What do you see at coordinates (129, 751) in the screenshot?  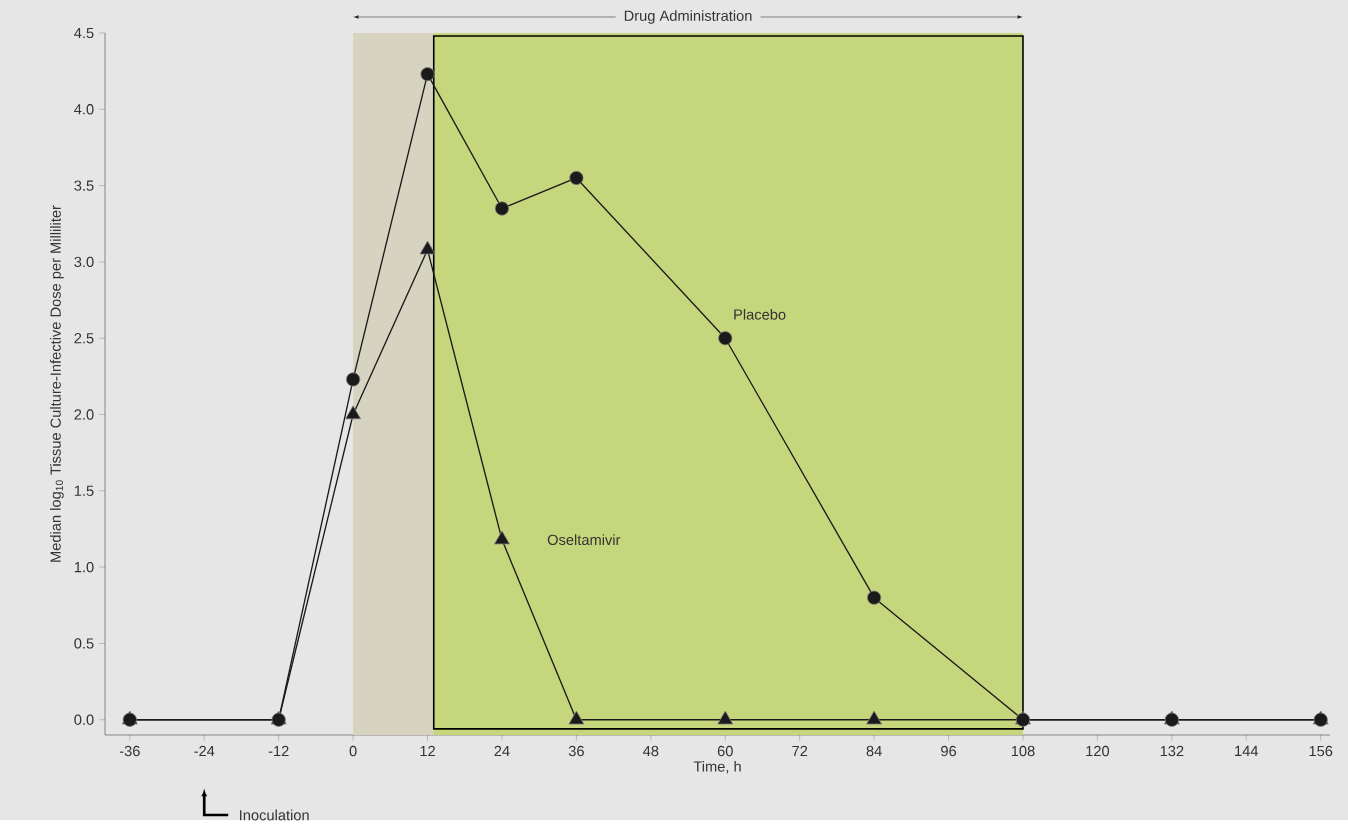 I see `x-tick-label: -36` at bounding box center [129, 751].